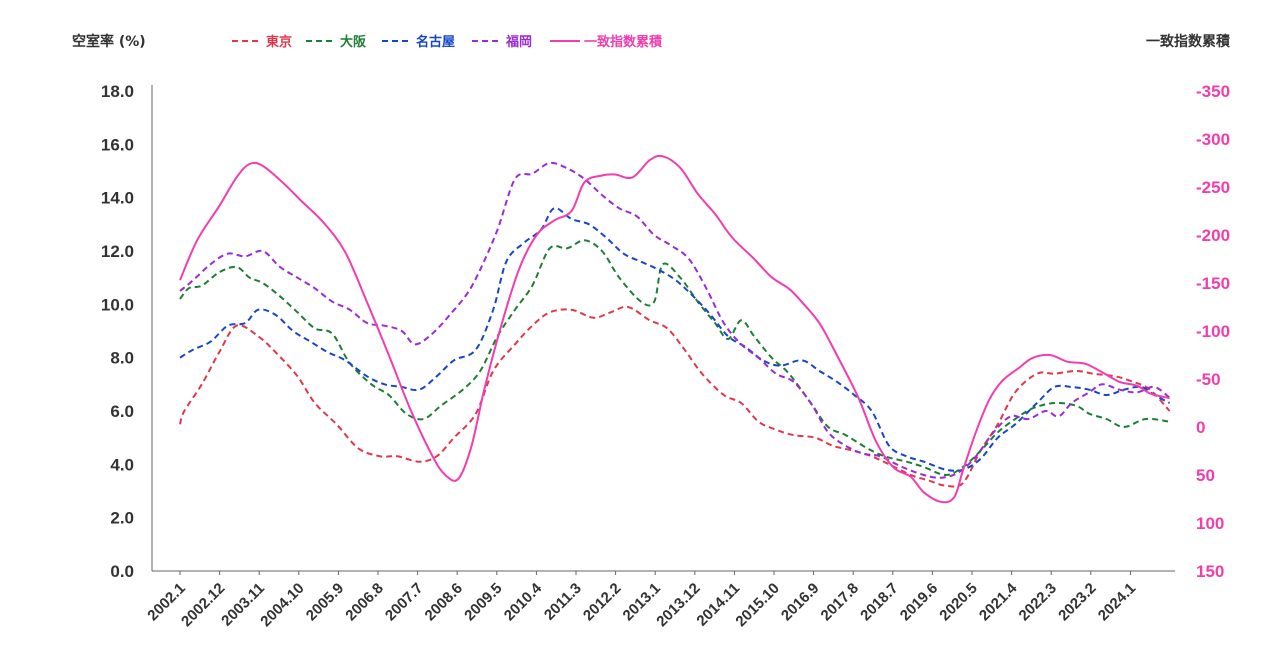 Image resolution: width=1281 pixels, height=671 pixels. I want to click on y-tick-right-label: -250, so click(1213, 187).